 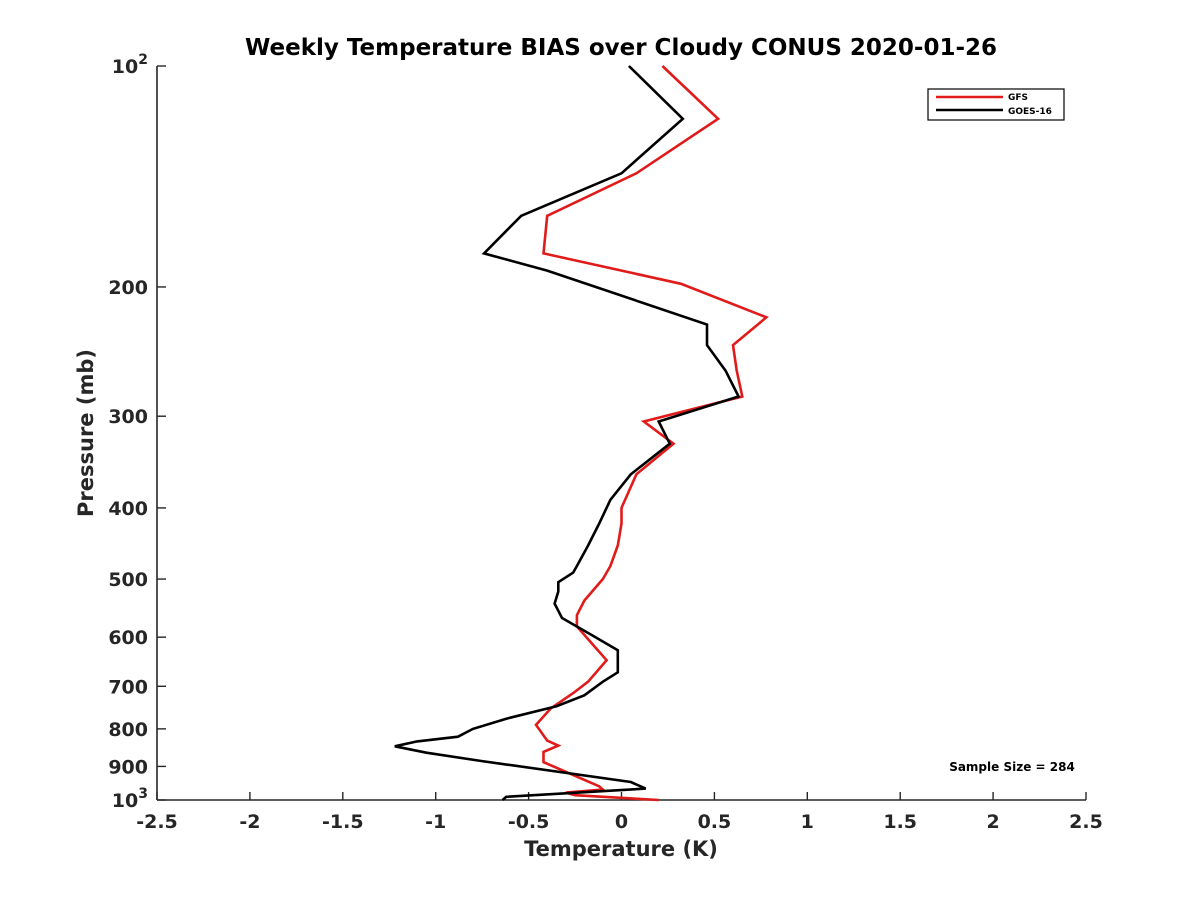 What do you see at coordinates (1018, 98) in the screenshot?
I see `legend-label-gfs: GFS` at bounding box center [1018, 98].